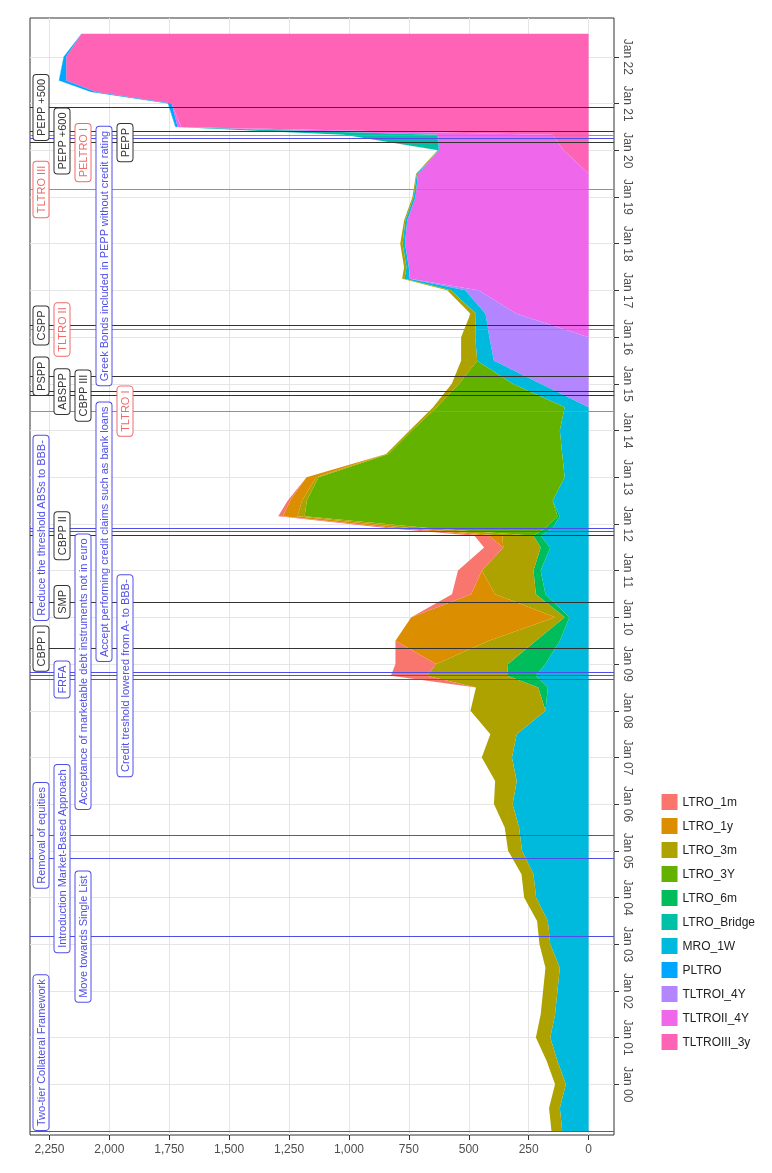 Image resolution: width=772 pixels, height=1173 pixels. Describe the element at coordinates (62, 391) in the screenshot. I see `ref-line-label: ABSPP` at that location.